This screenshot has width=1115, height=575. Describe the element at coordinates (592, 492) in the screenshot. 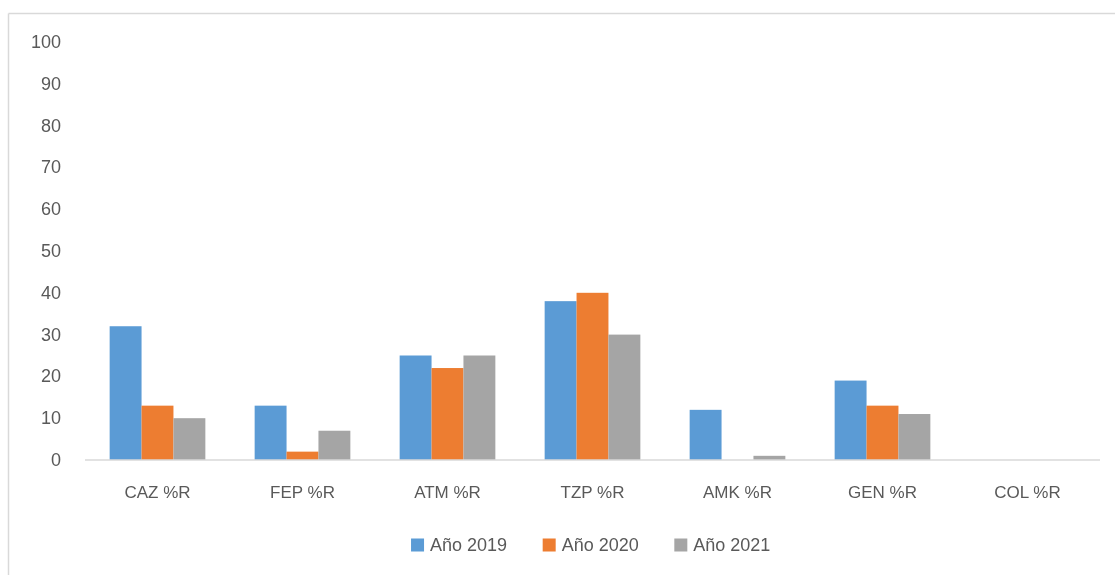

I see `x-tick-label: TZP %R` at that location.